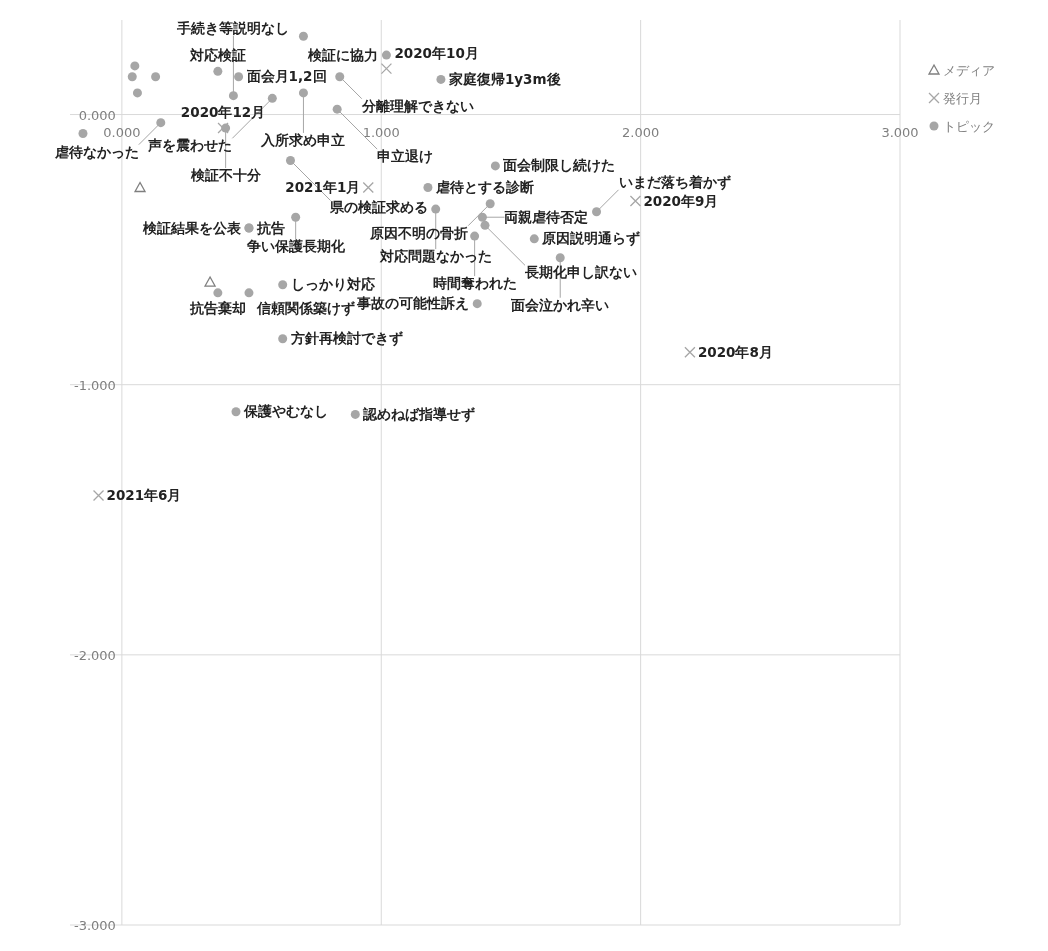 The width and height of the screenshot is (1048, 951). I want to click on annotation: 原因不明の骨折, so click(419, 232).